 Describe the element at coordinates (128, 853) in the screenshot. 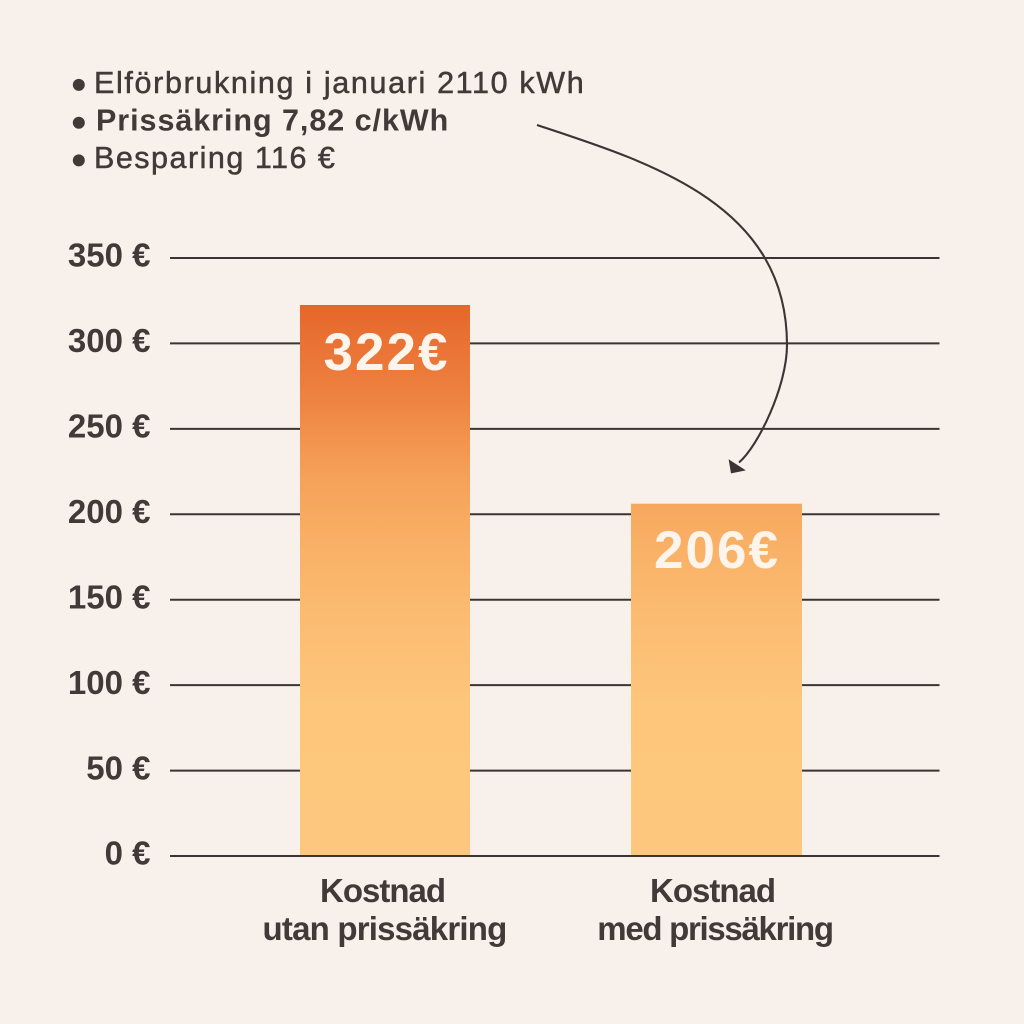

I see `svg-text: 0 €` at that location.